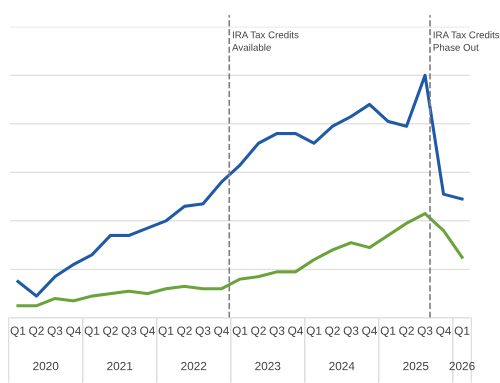 This screenshot has width=500, height=383. Describe the element at coordinates (467, 41) in the screenshot. I see `text: IRA Tax Credits Phase Out` at that location.